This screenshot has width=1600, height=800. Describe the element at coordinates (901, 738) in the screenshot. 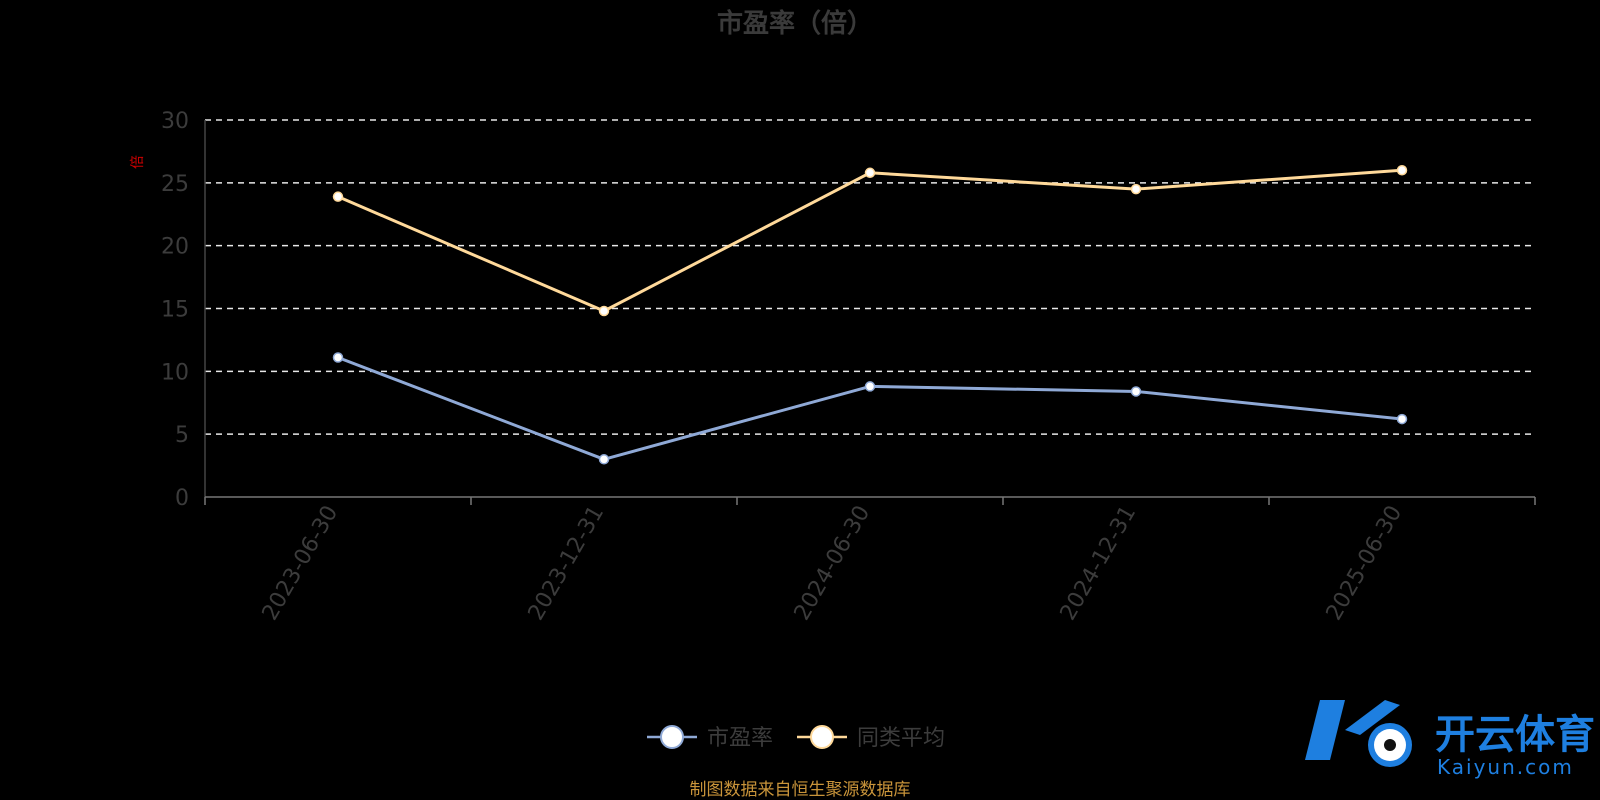

I see `legend-label: 同类平均` at that location.